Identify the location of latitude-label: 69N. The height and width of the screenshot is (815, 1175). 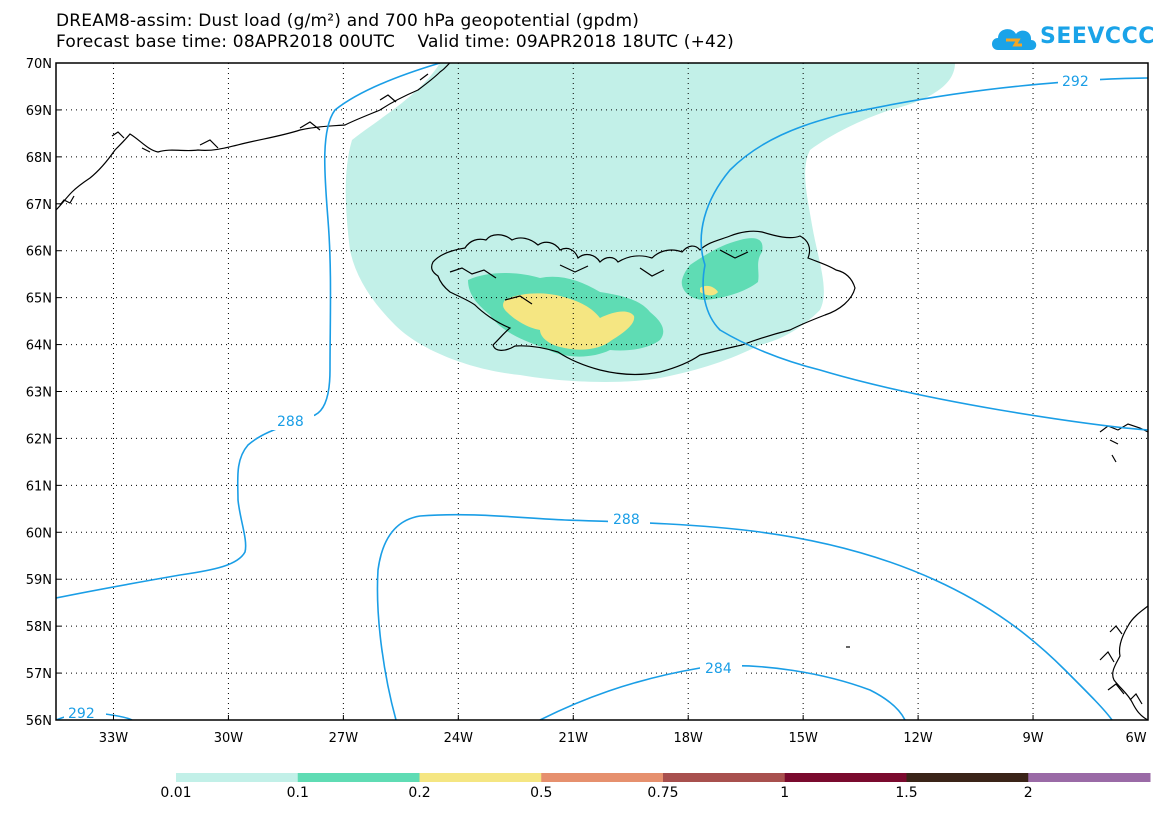
(39, 111).